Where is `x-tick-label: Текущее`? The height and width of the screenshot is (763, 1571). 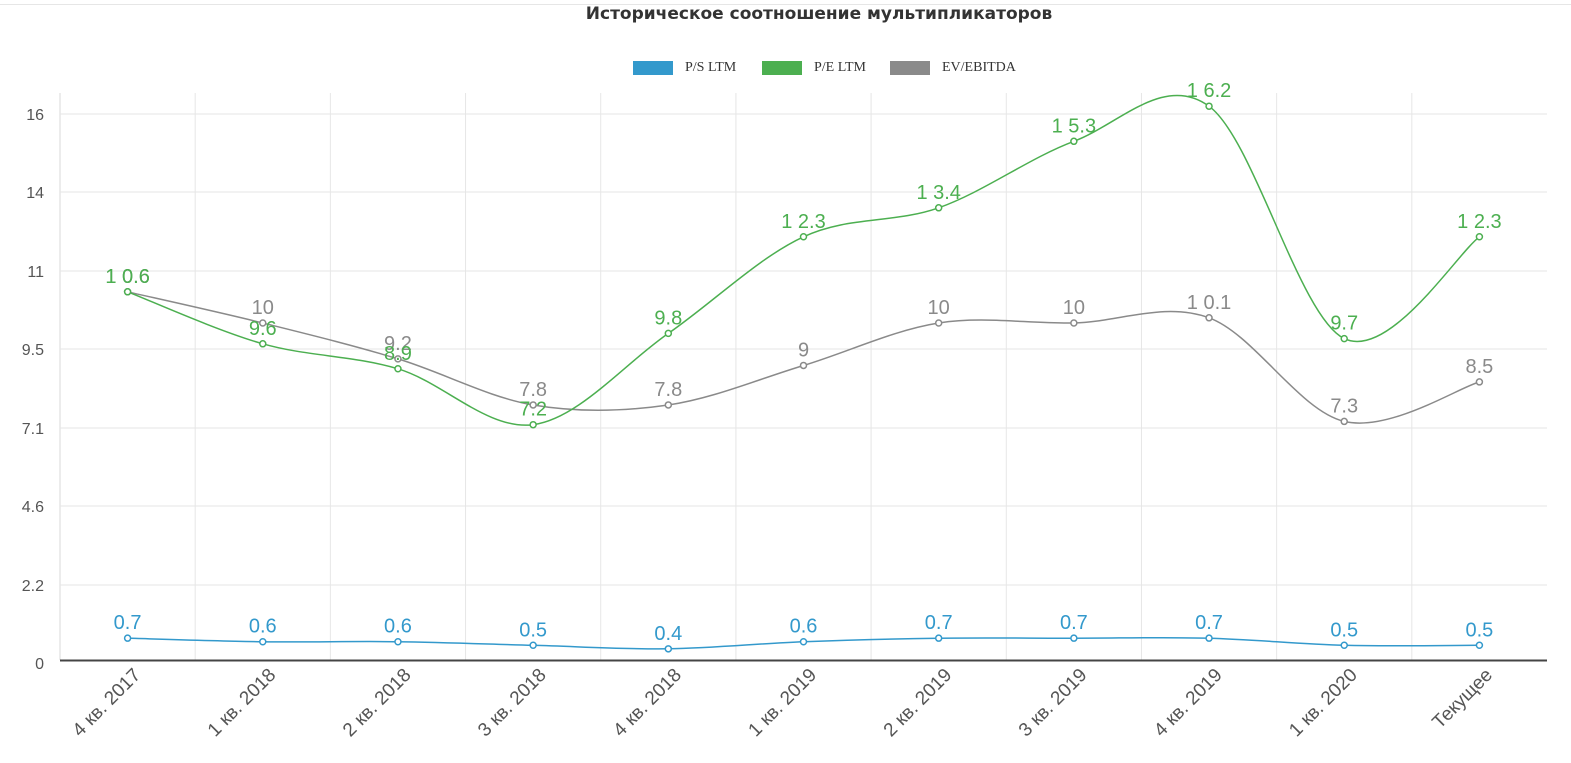
x-tick-label: Текущее is located at coordinates (1463, 699).